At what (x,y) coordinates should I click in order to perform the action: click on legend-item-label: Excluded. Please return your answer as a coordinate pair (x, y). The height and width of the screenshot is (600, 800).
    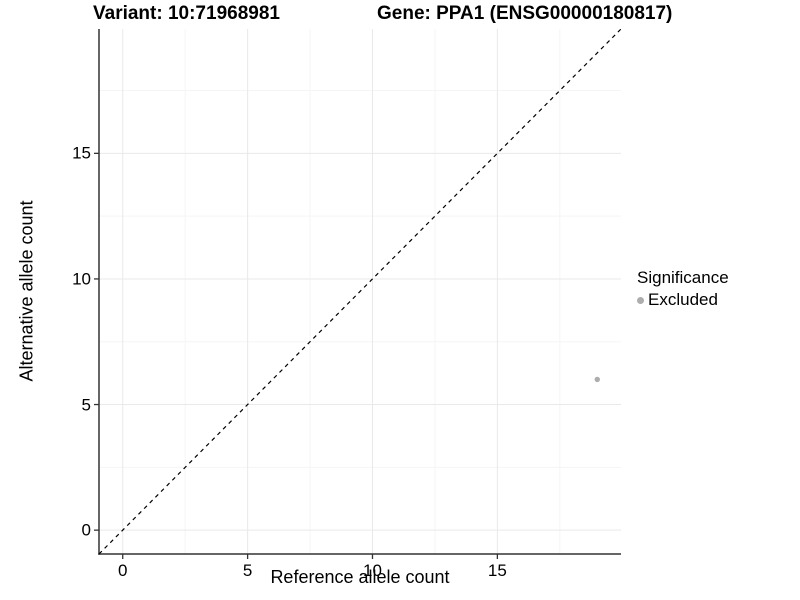
    Looking at the image, I should click on (683, 299).